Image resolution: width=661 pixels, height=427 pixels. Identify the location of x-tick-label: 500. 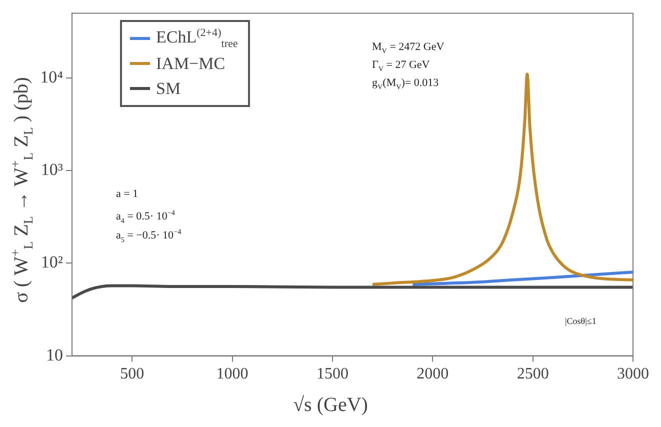
(132, 374).